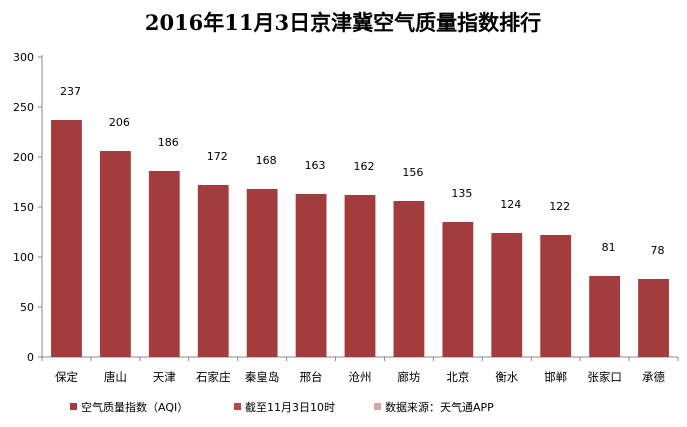 The image size is (687, 427). I want to click on data-label: 135, so click(461, 193).